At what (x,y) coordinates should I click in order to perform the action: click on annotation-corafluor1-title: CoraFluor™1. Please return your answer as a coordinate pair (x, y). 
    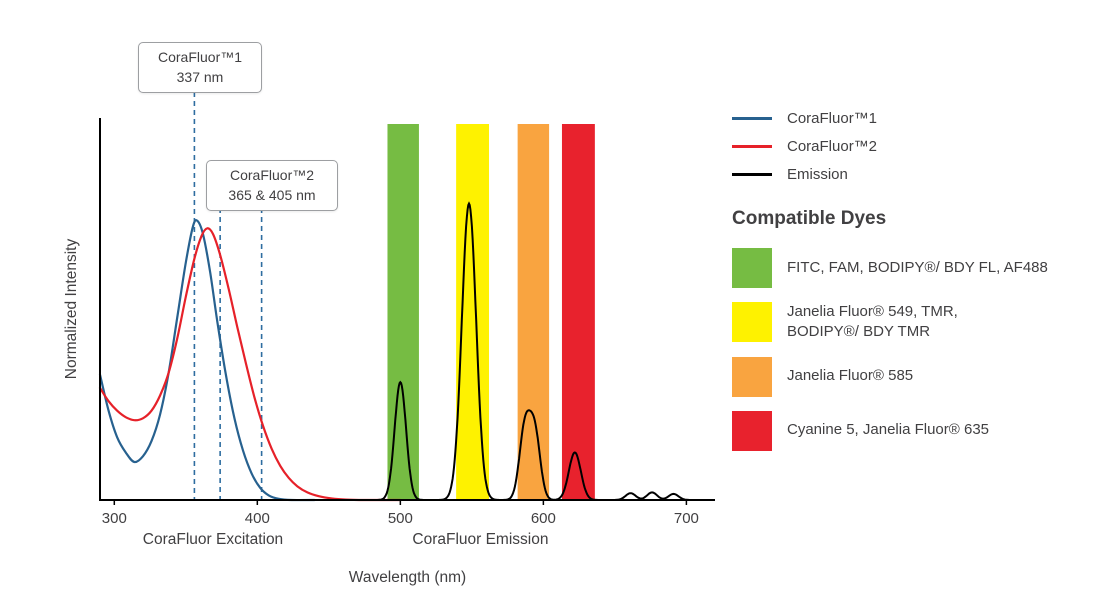
    Looking at the image, I should click on (200, 57).